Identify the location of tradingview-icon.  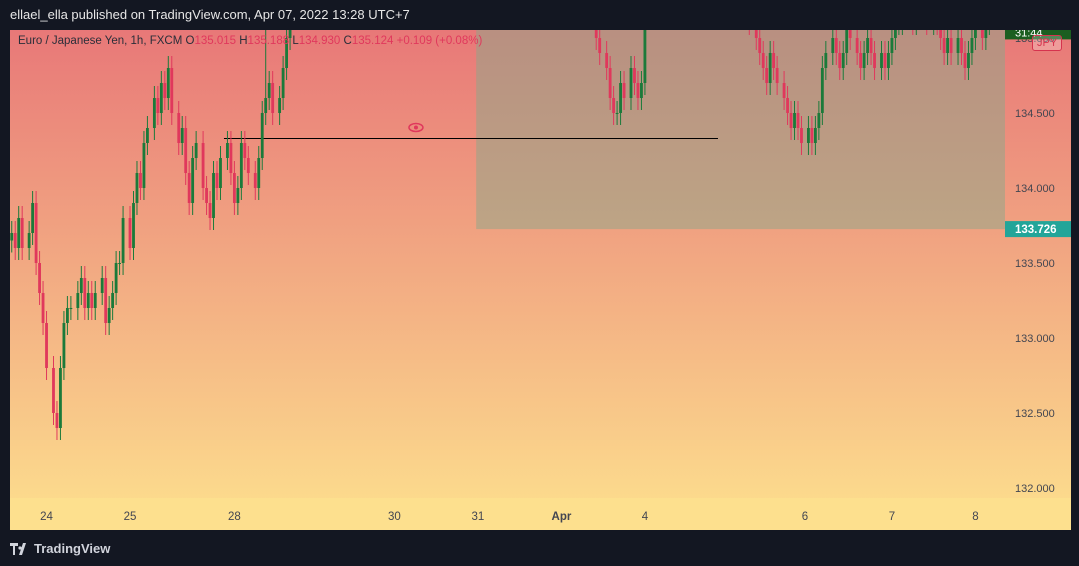
(18, 548).